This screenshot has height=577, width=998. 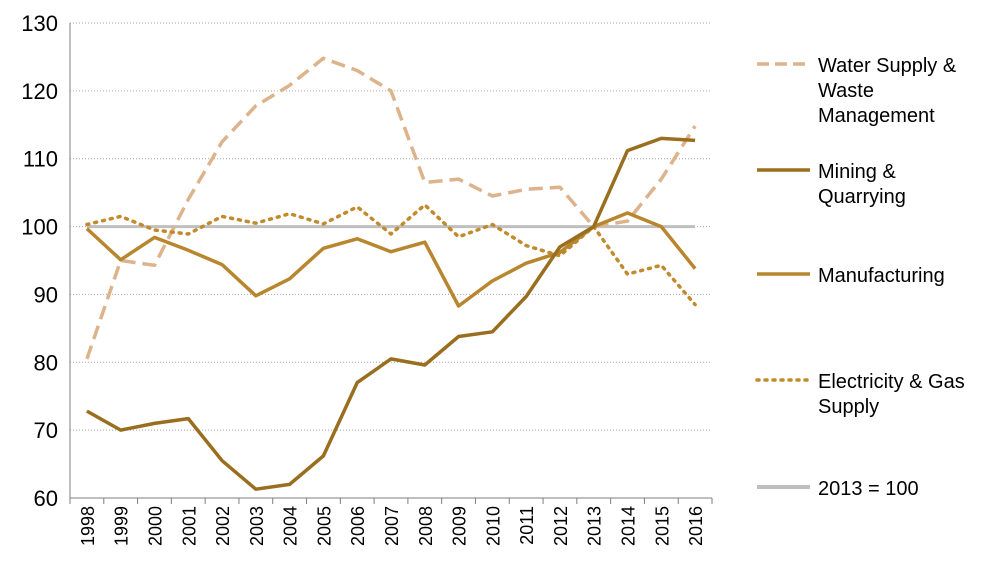 What do you see at coordinates (887, 66) in the screenshot?
I see `legend-label: Water Supply &` at bounding box center [887, 66].